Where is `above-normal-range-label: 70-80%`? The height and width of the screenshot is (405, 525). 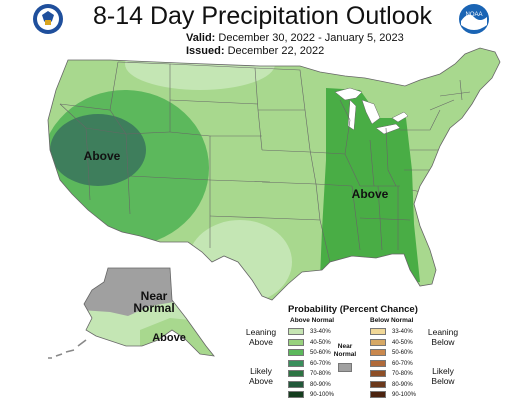 above-normal-range-label: 70-80% is located at coordinates (320, 374).